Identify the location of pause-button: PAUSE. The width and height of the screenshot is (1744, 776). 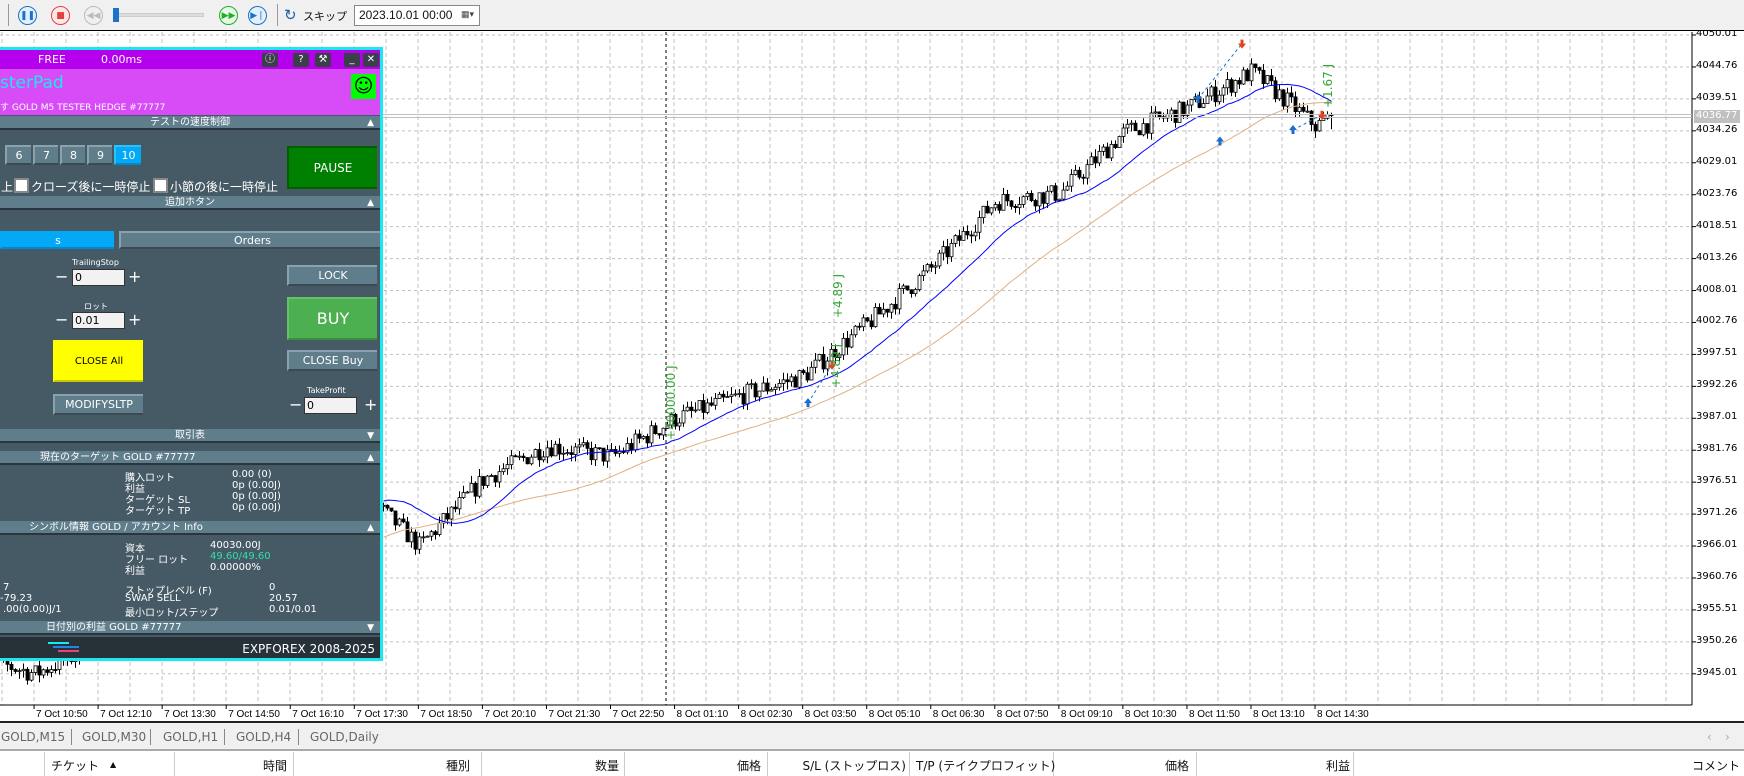
(332, 167).